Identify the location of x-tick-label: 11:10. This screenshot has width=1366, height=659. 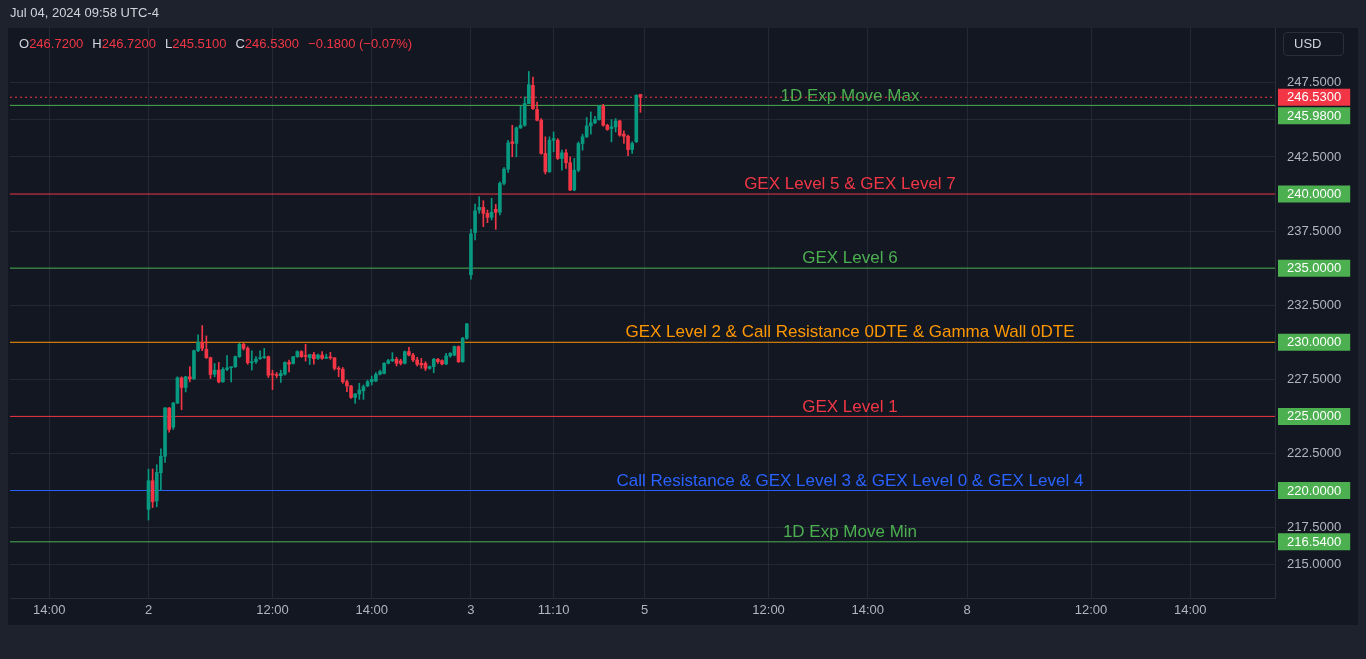
(553, 610).